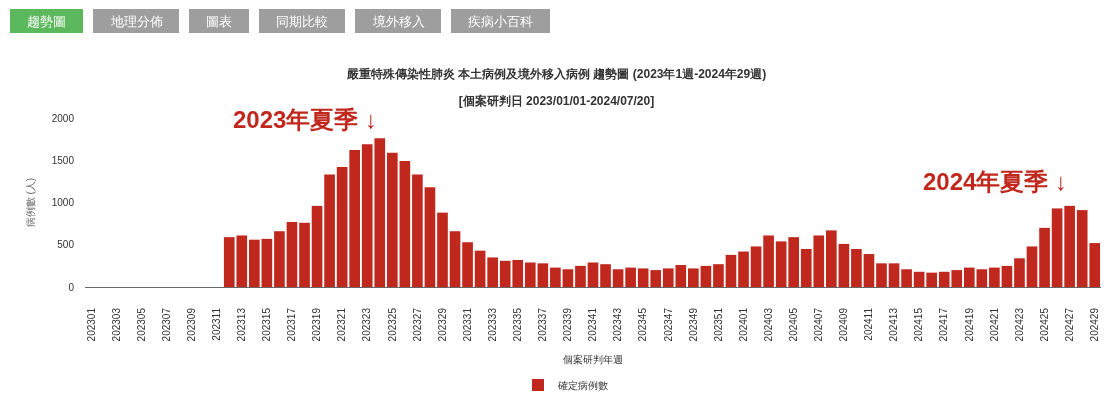  I want to click on x-tick-label: 202421, so click(994, 324).